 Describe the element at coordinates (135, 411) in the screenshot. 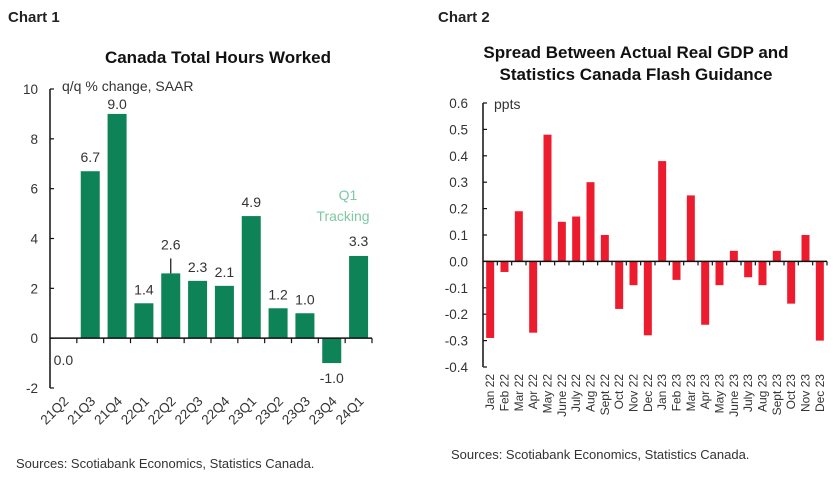

I see `x-tick-label: 22Q1` at that location.